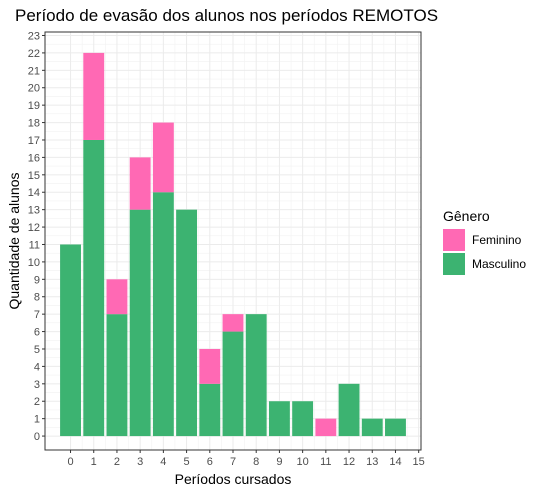 This screenshot has width=540, height=495. What do you see at coordinates (37, 385) in the screenshot?
I see `y-tick-label: 3` at bounding box center [37, 385].